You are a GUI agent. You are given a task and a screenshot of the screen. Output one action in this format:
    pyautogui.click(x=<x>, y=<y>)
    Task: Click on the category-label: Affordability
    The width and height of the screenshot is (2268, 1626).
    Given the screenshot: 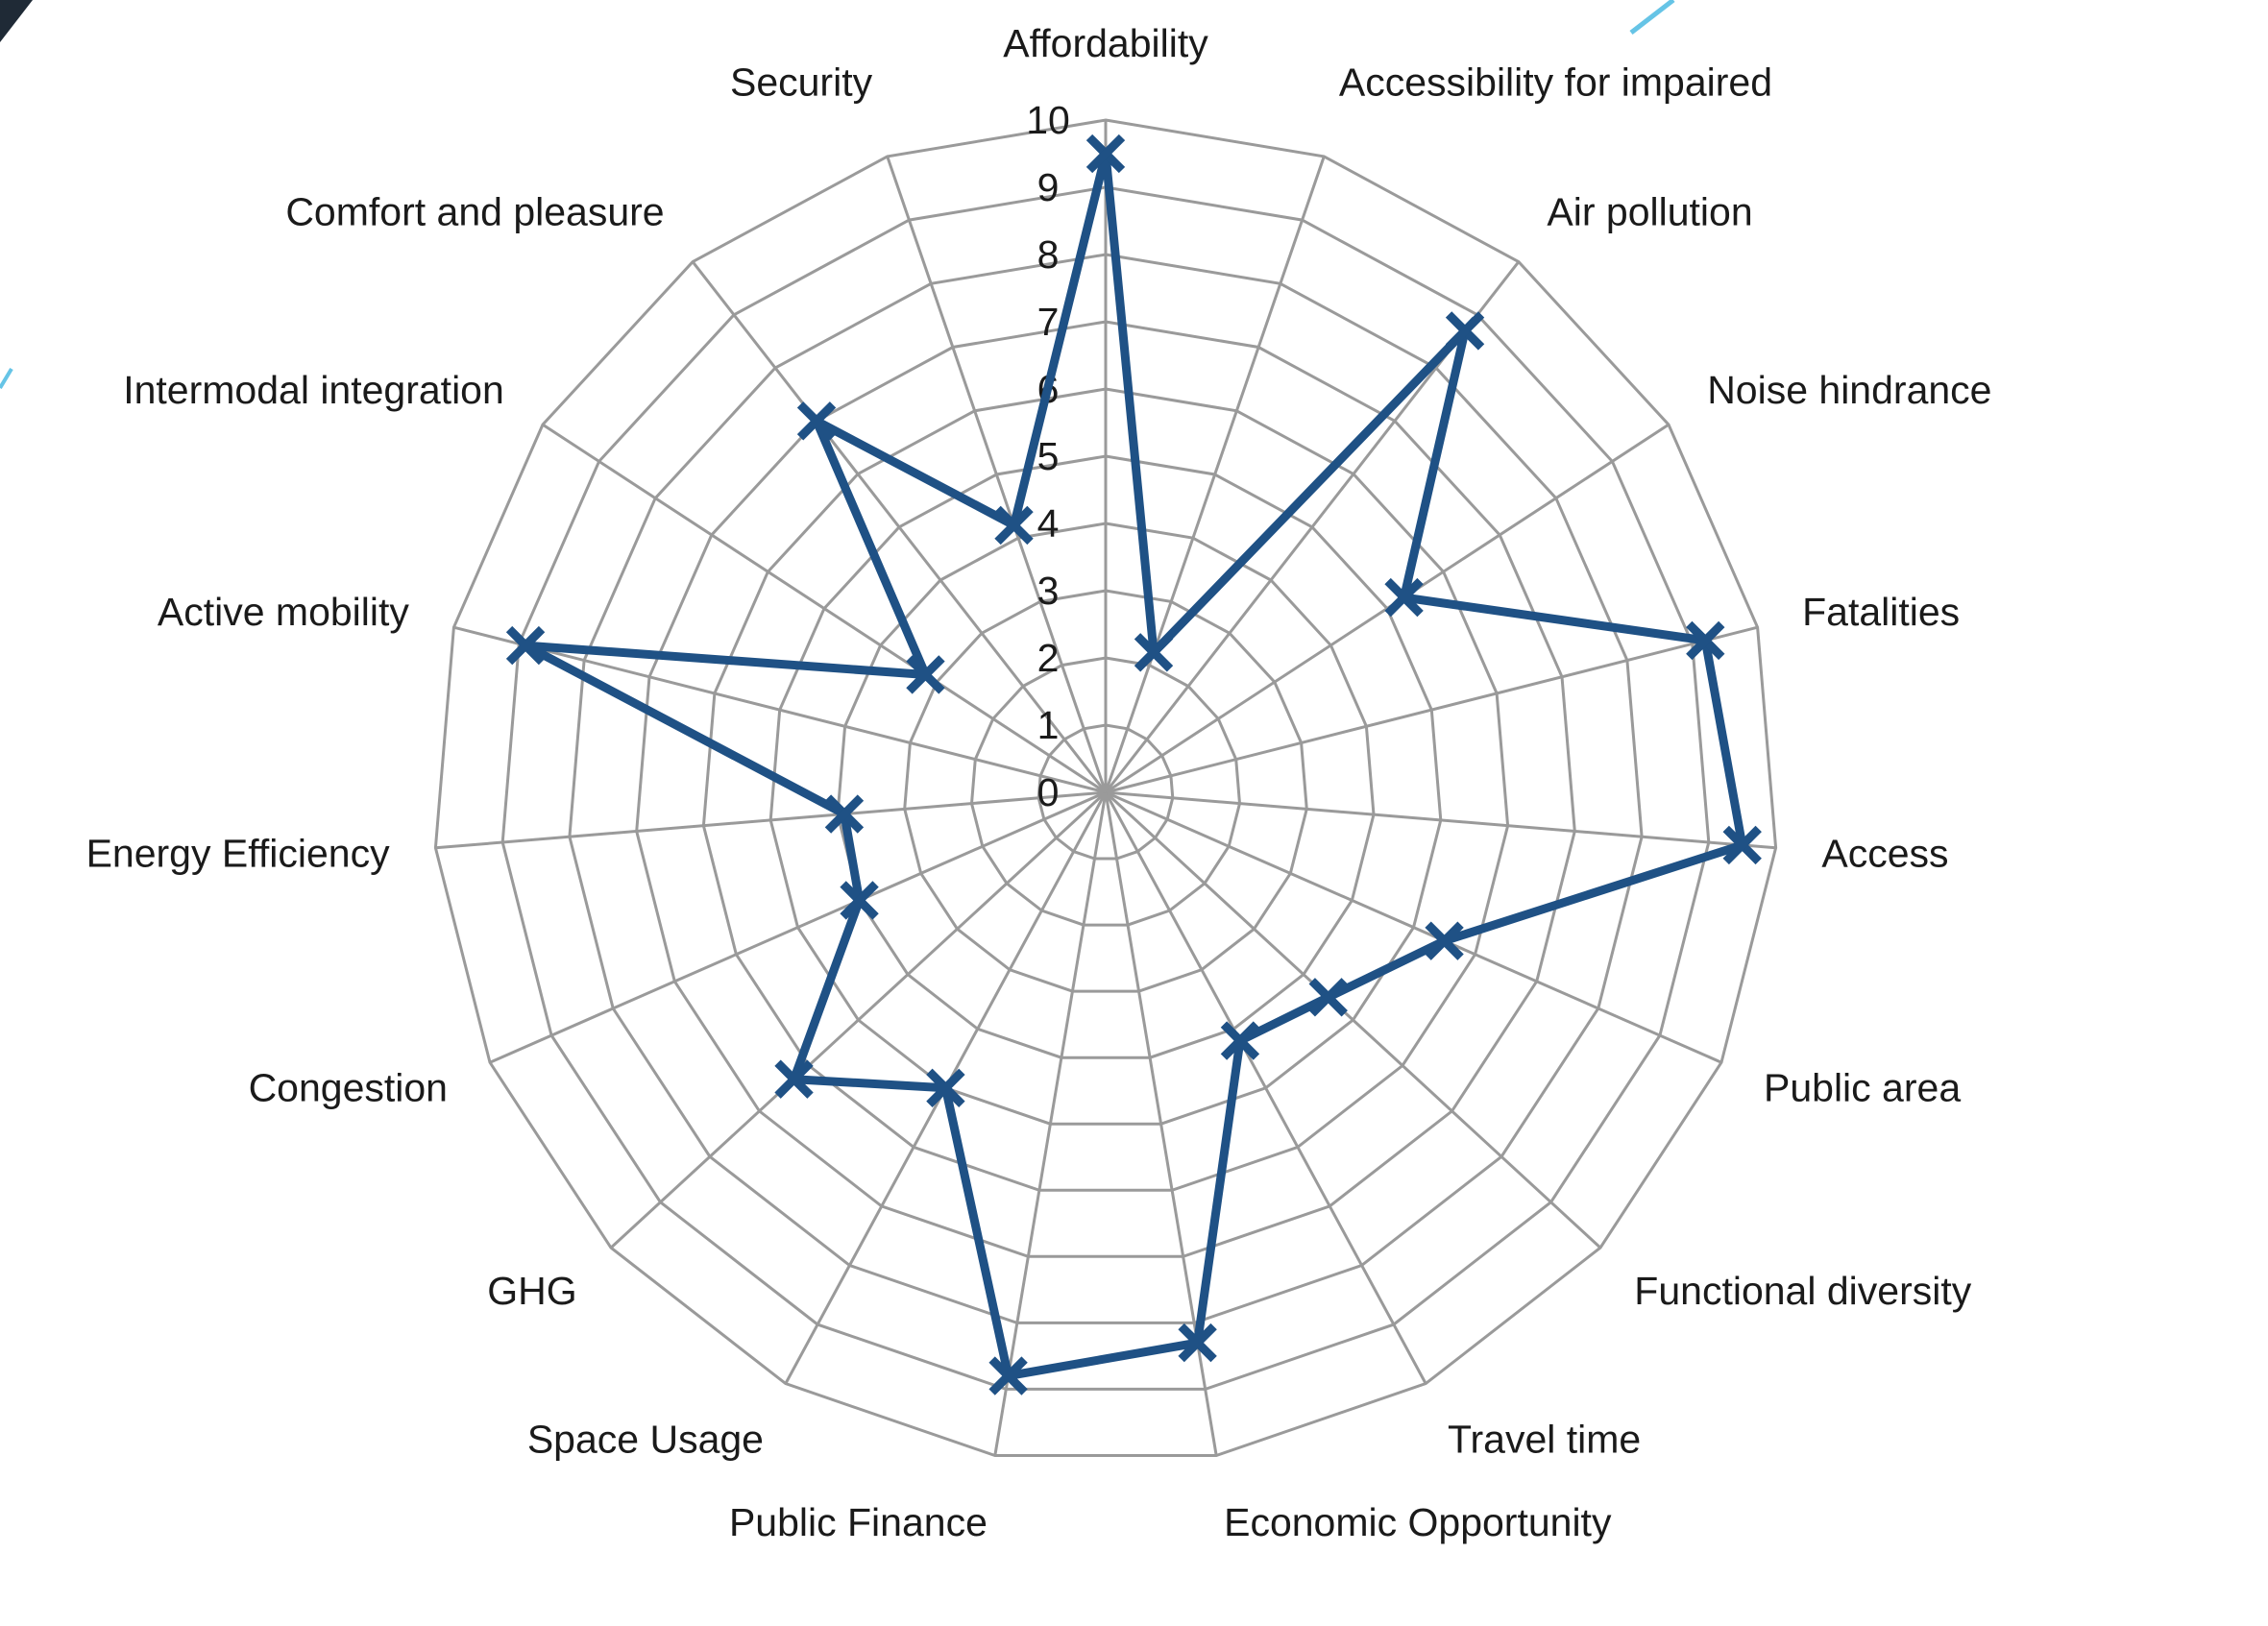 What is the action you would take?
    pyautogui.click(x=1105, y=43)
    